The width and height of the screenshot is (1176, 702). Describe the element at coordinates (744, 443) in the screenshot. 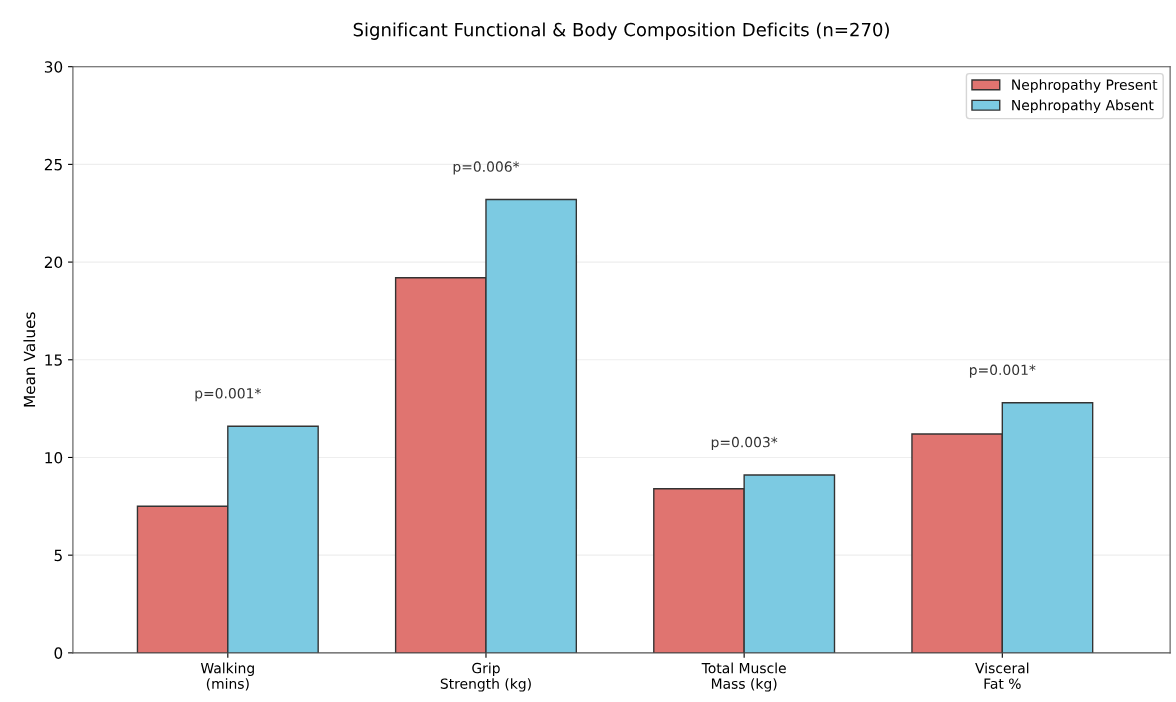

I see `annotation: p=0.003*` at that location.